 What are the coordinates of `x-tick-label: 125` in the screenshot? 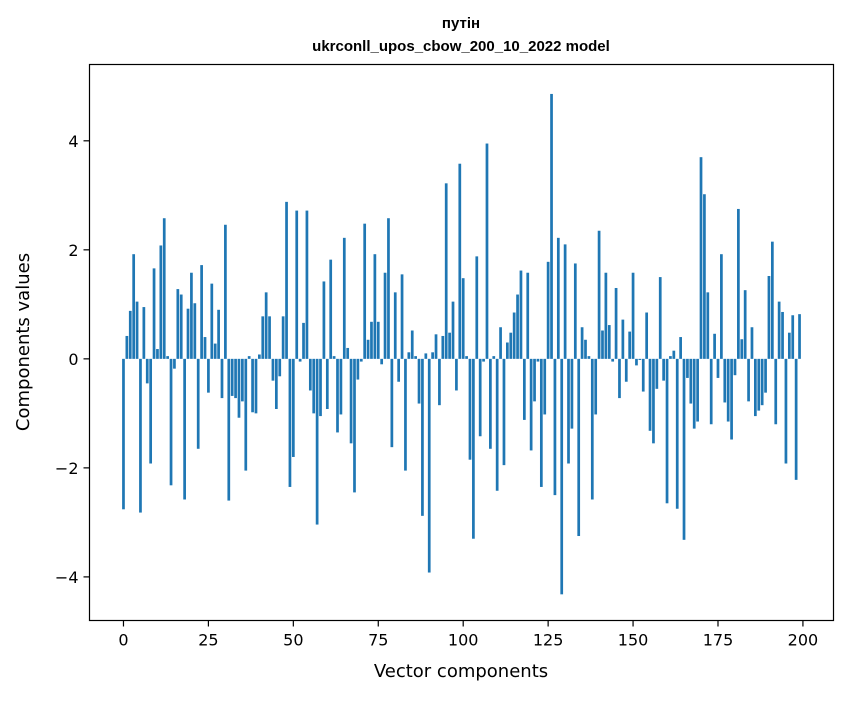 It's located at (548, 640).